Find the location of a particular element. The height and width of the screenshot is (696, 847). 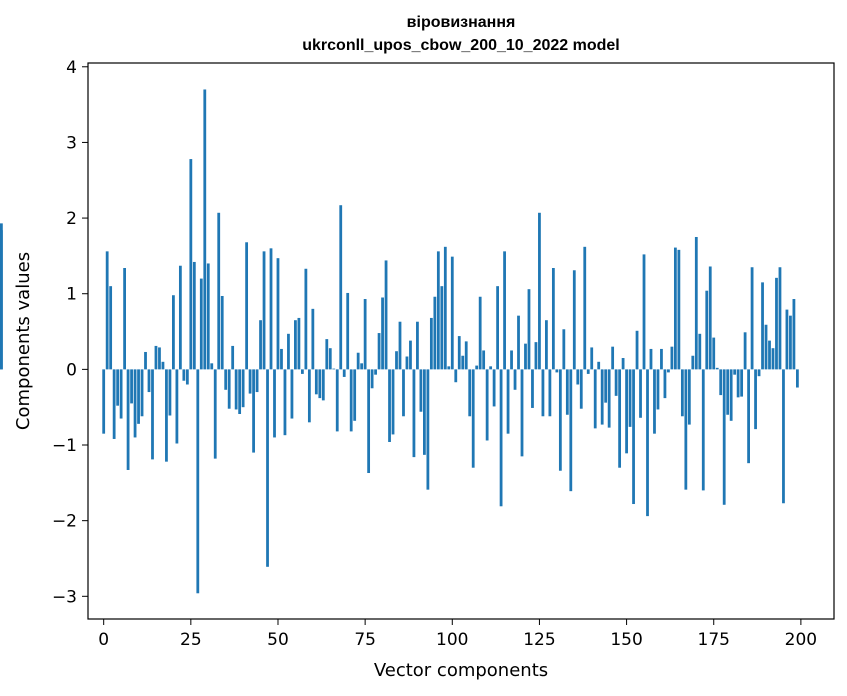

y-tick-label: −2 is located at coordinates (64, 522).